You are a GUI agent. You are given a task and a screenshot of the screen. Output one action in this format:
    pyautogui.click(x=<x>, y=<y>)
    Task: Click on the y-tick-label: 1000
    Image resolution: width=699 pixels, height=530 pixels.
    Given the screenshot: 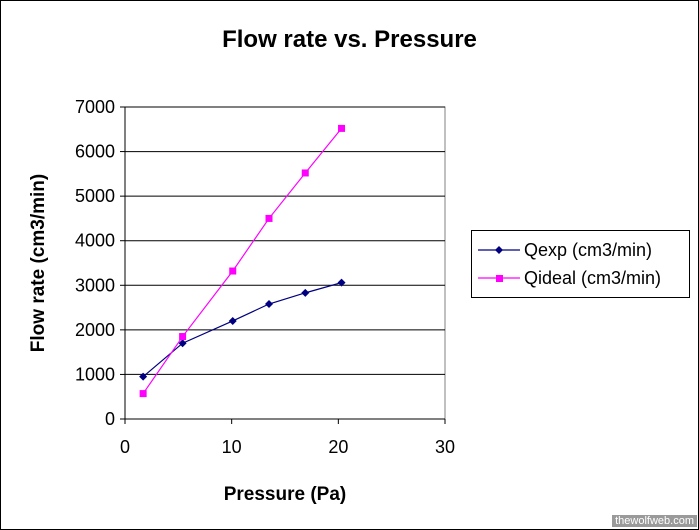 What is the action you would take?
    pyautogui.click(x=95, y=374)
    